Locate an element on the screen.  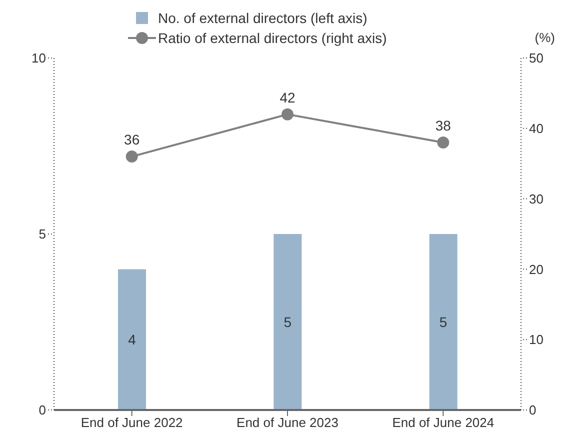
x-tick-label: End of June 2022 is located at coordinates (131, 422).